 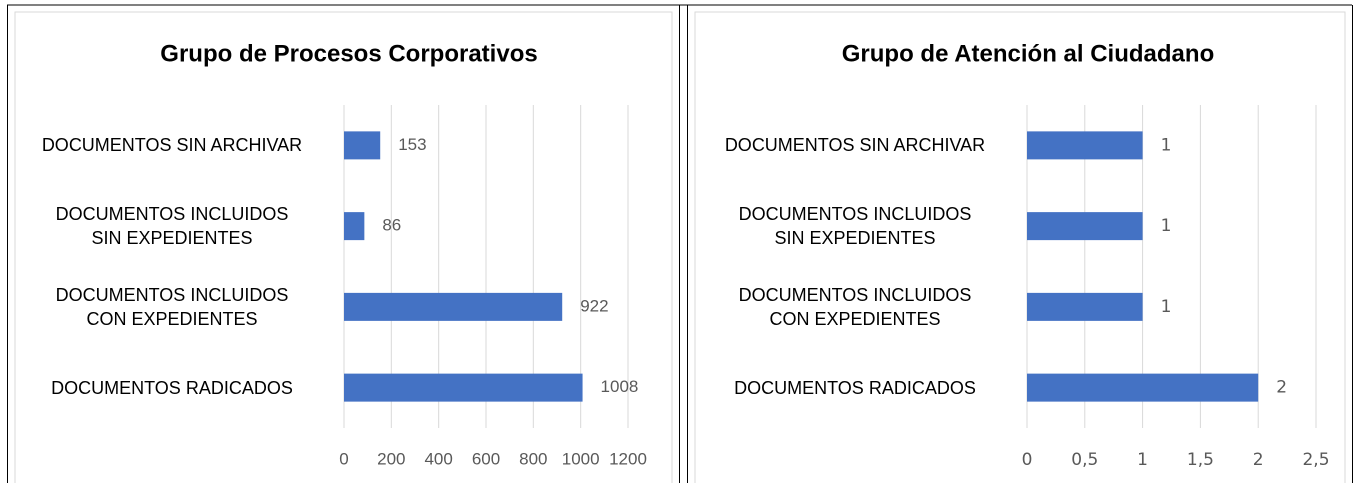 I want to click on chart-title: Grupo de Atención al Ciudadano, so click(x=1028, y=53).